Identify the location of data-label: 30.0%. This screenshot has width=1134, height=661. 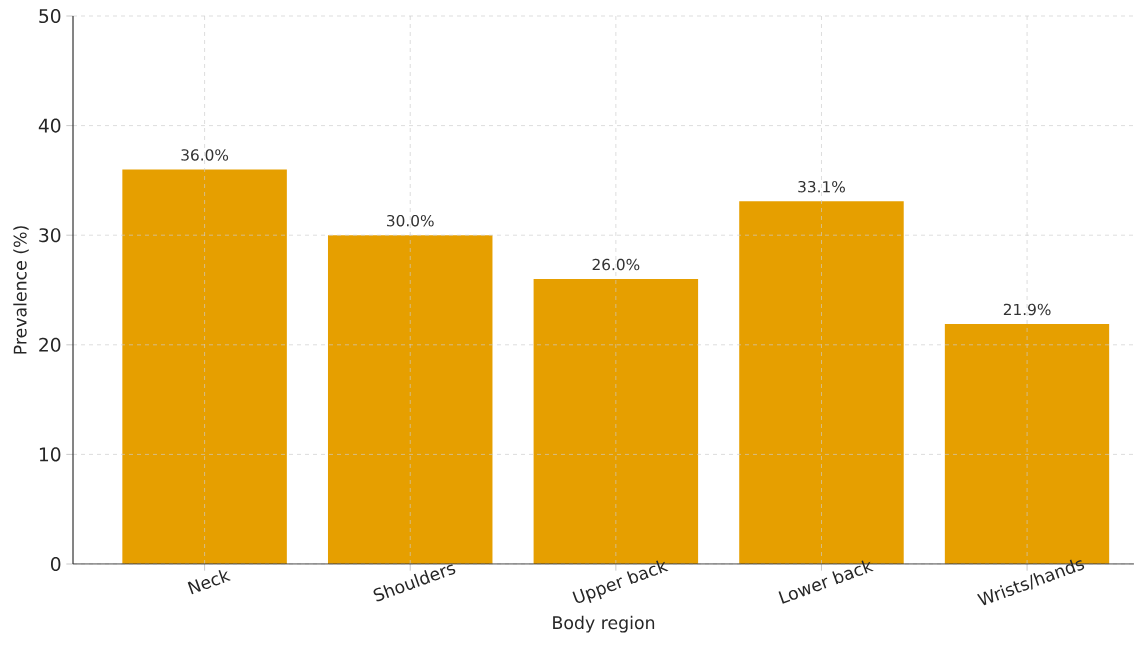
(410, 220).